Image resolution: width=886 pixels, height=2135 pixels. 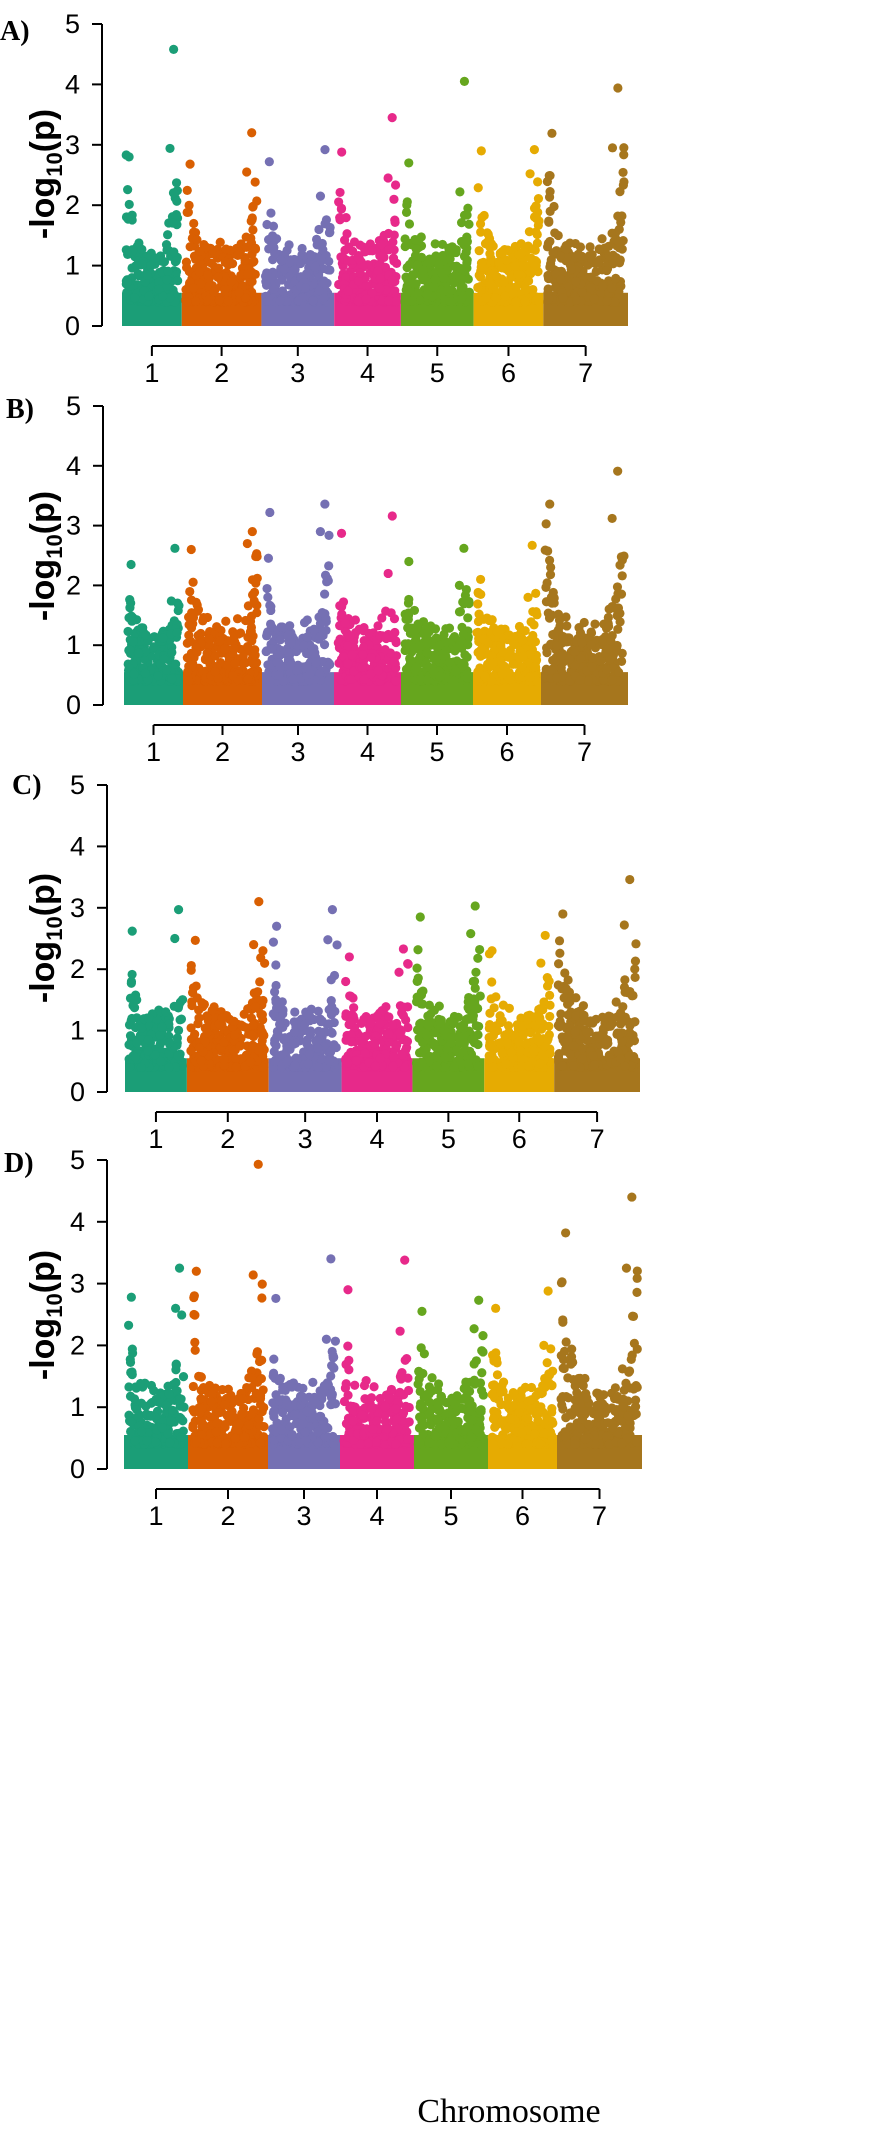 I want to click on y-tick-label: 2, so click(x=72, y=205).